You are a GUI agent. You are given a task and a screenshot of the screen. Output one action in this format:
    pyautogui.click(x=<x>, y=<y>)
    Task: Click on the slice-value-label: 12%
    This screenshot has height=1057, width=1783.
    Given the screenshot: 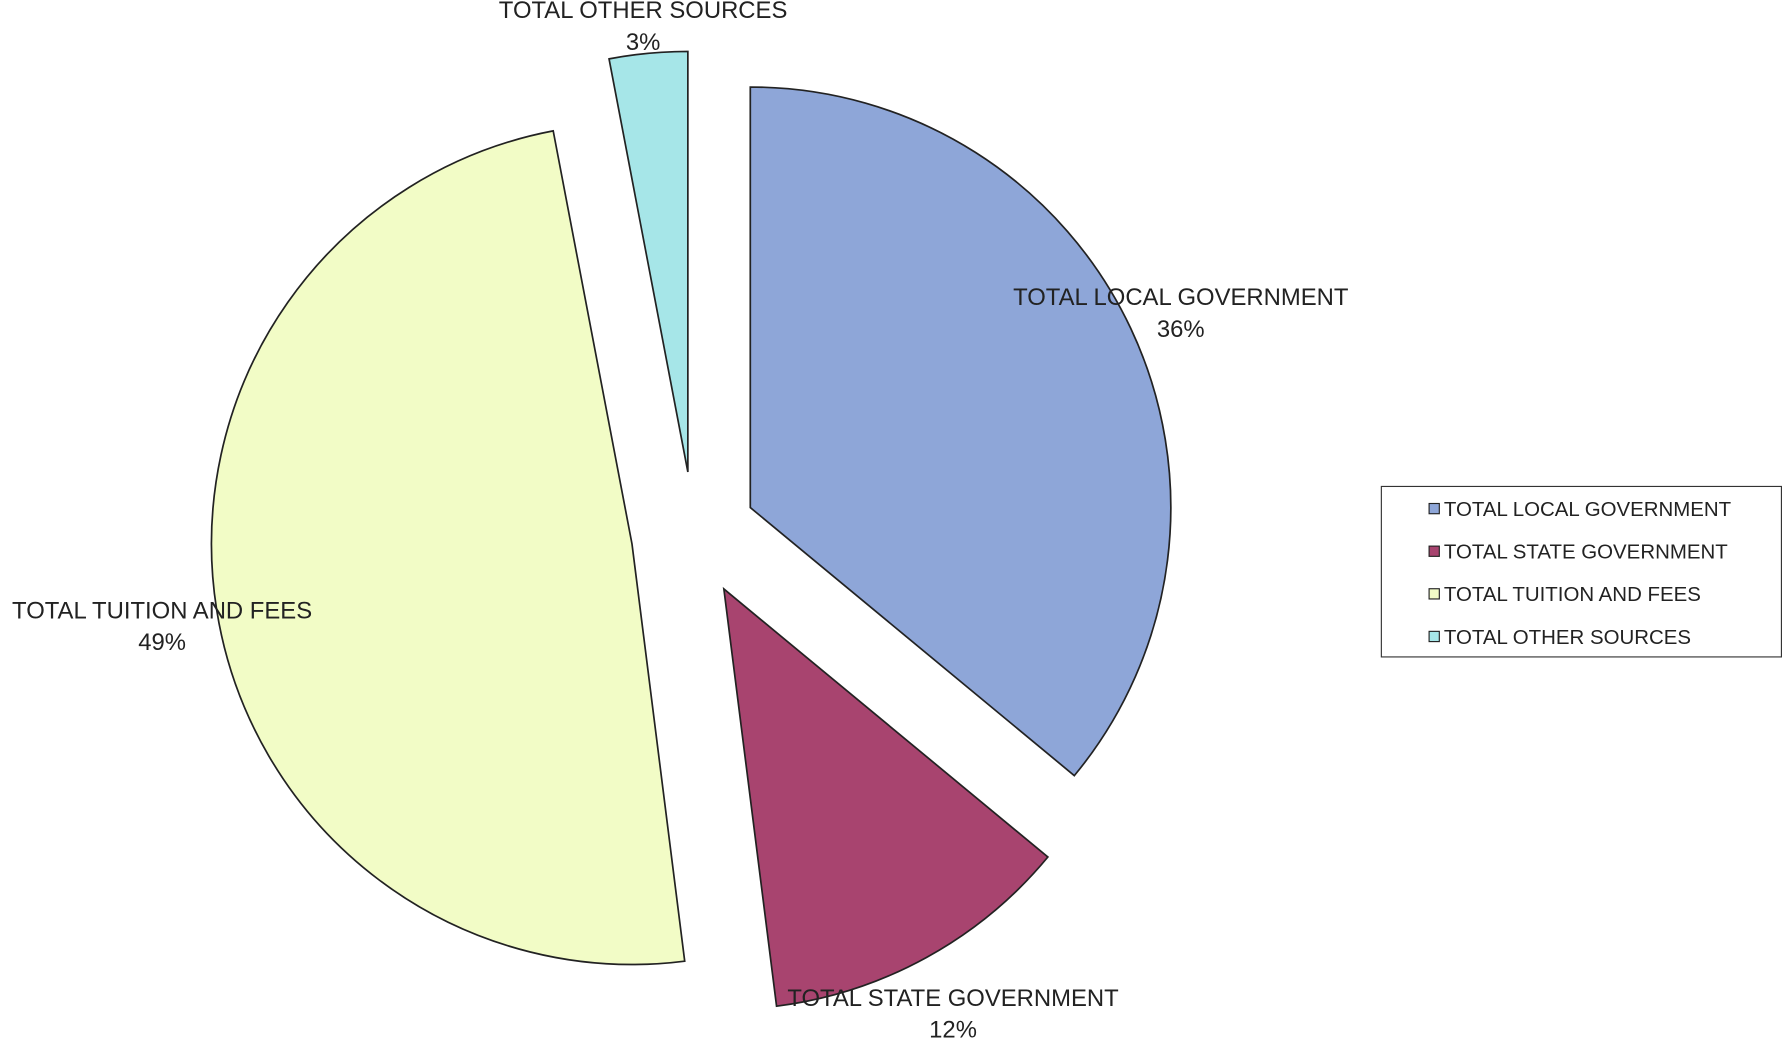 What is the action you would take?
    pyautogui.click(x=953, y=1030)
    